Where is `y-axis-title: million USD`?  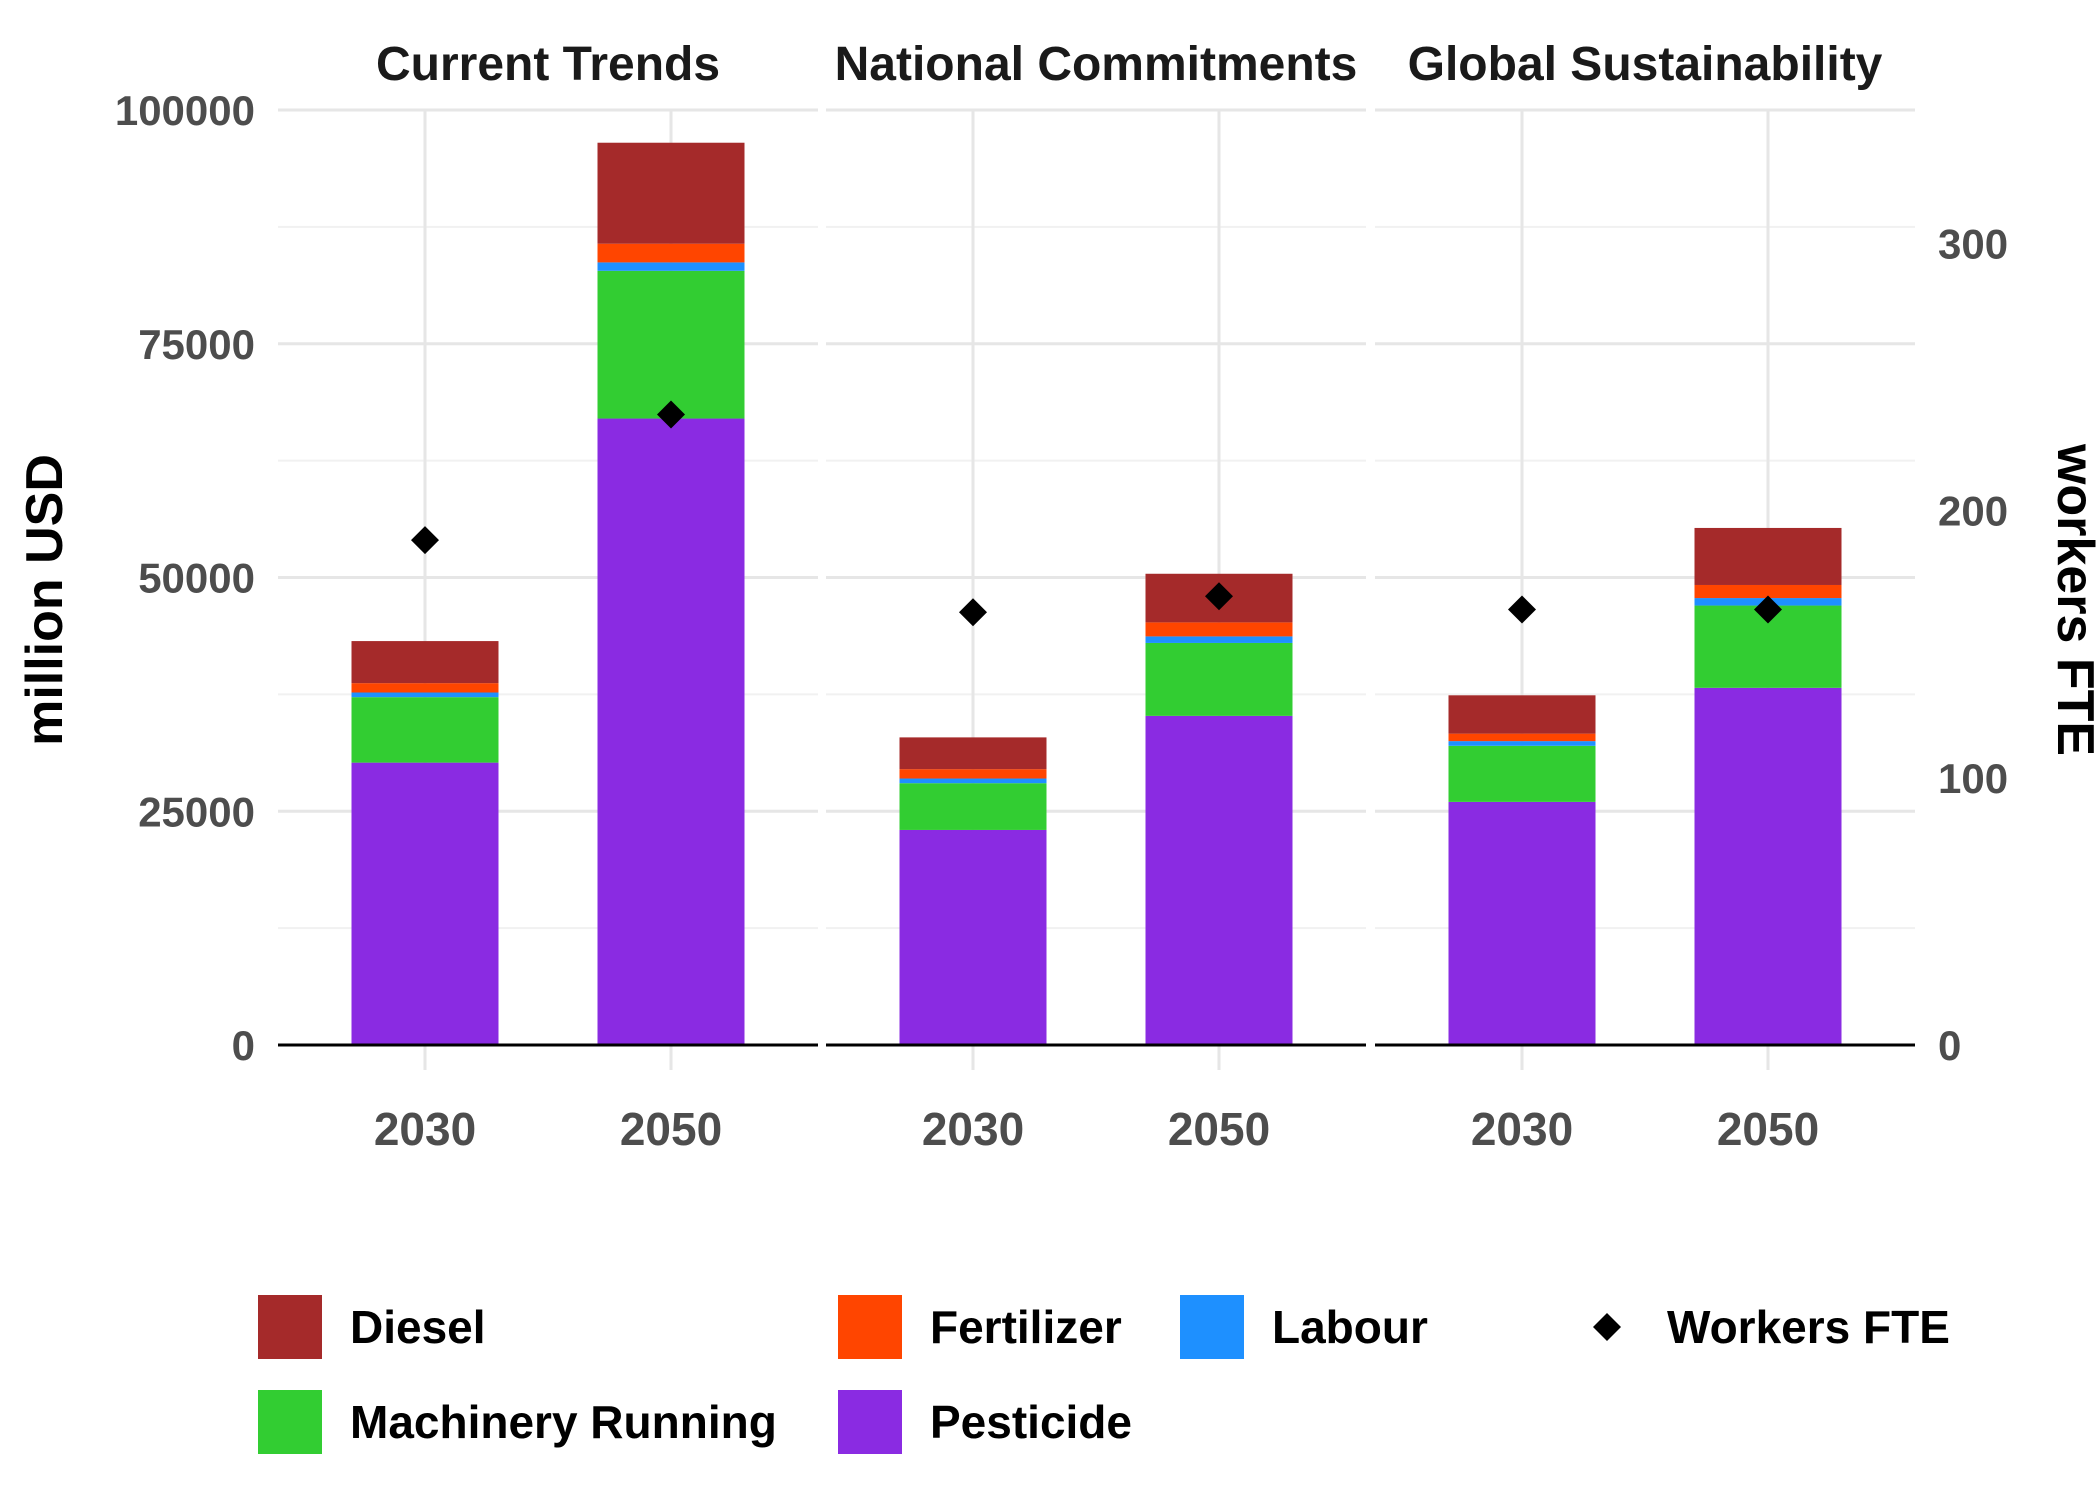
y-axis-title: million USD is located at coordinates (45, 600).